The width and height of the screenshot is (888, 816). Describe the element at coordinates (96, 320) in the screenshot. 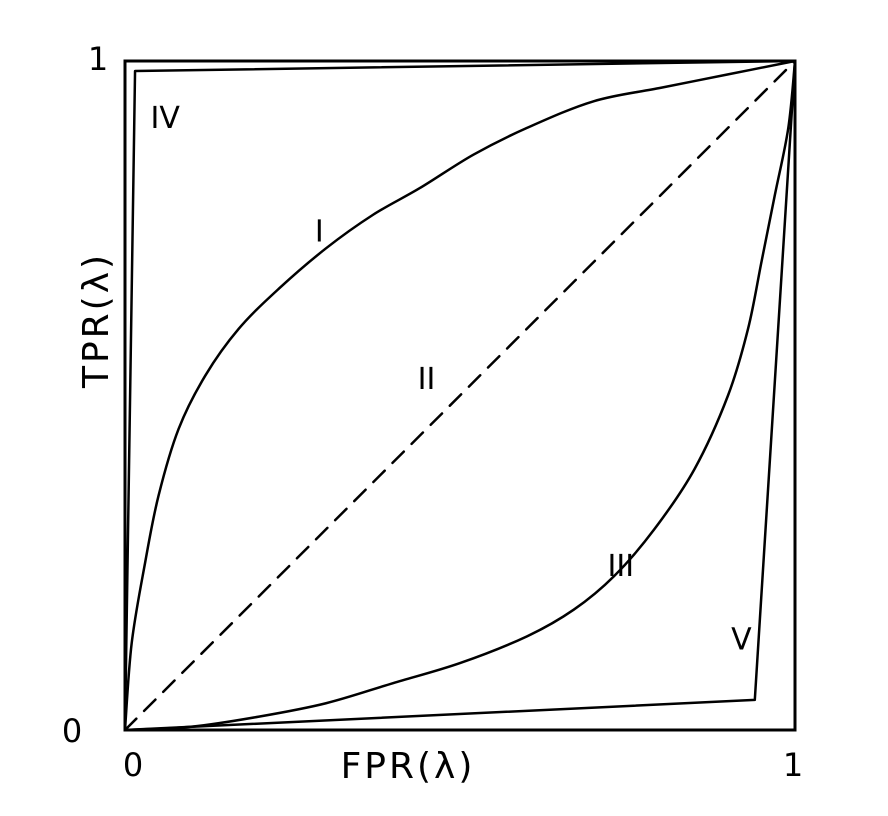

I see `y-axis-label: TPR(λ)` at that location.